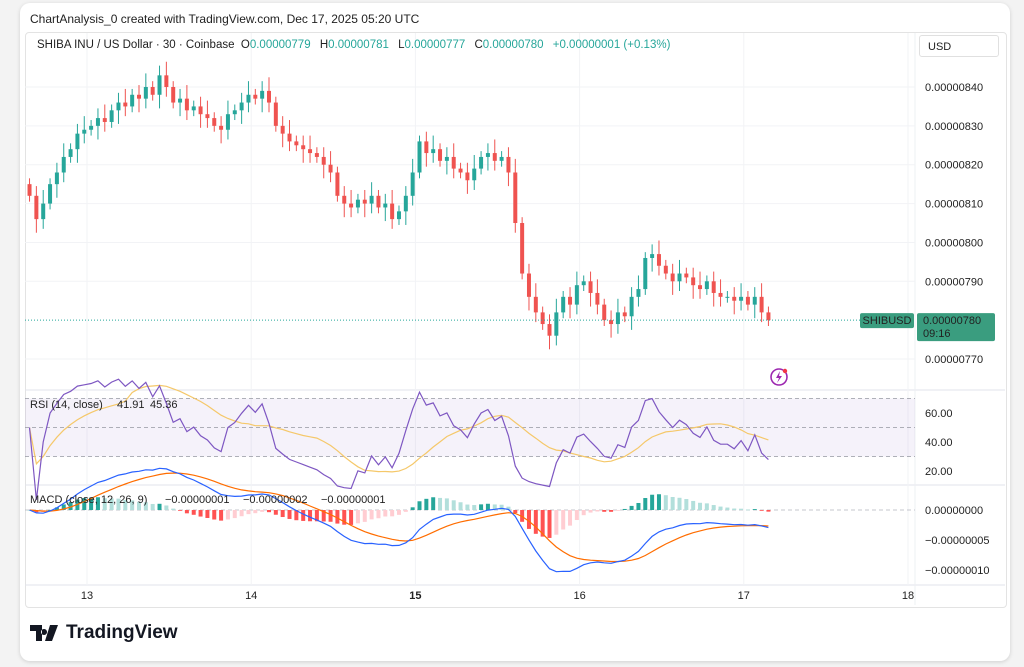  I want to click on bar-countdown: 09:16, so click(937, 334).